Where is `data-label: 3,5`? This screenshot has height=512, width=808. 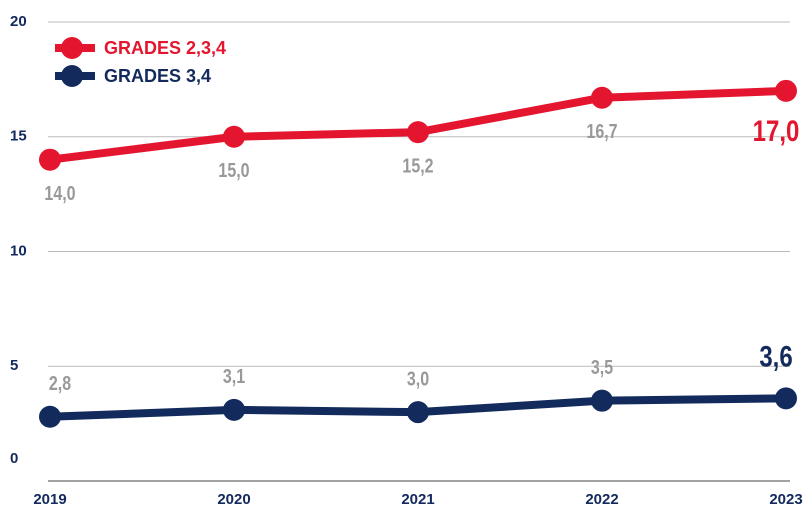
data-label: 3,5 is located at coordinates (602, 367).